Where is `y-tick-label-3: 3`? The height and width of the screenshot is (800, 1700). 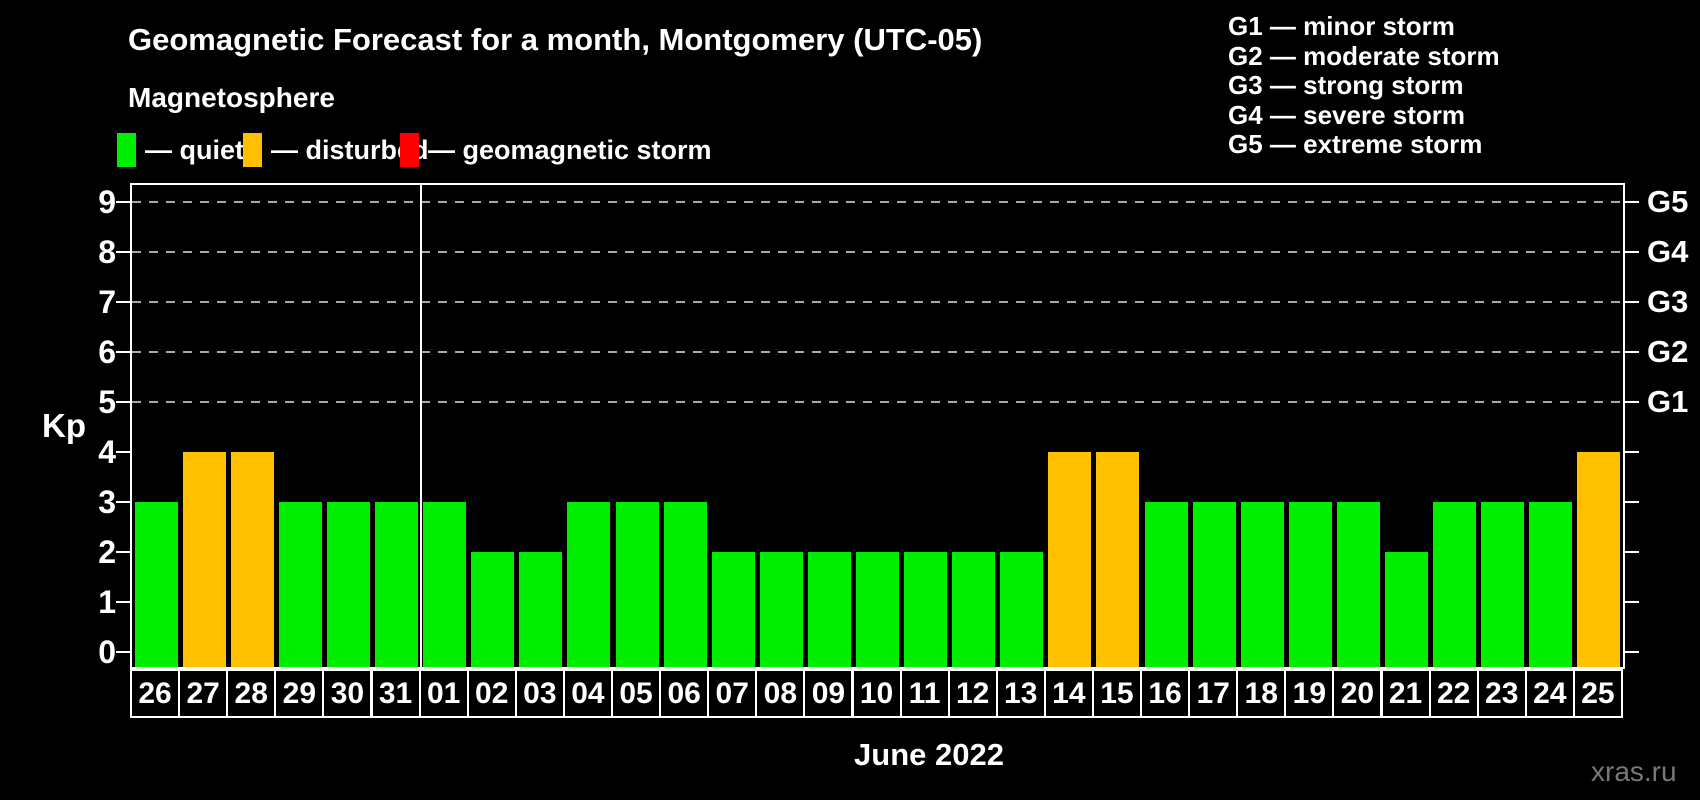 y-tick-label-3: 3 is located at coordinates (107, 502).